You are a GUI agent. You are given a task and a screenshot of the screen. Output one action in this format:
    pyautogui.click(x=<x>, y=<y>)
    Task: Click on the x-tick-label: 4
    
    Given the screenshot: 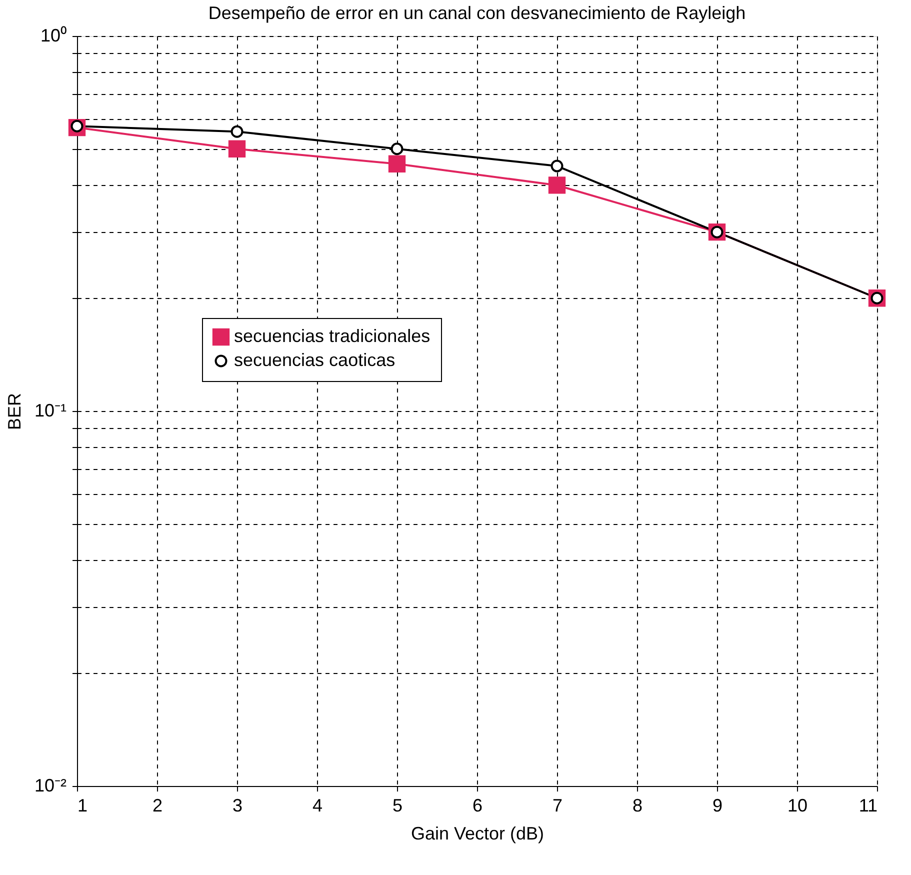 What is the action you would take?
    pyautogui.click(x=317, y=806)
    